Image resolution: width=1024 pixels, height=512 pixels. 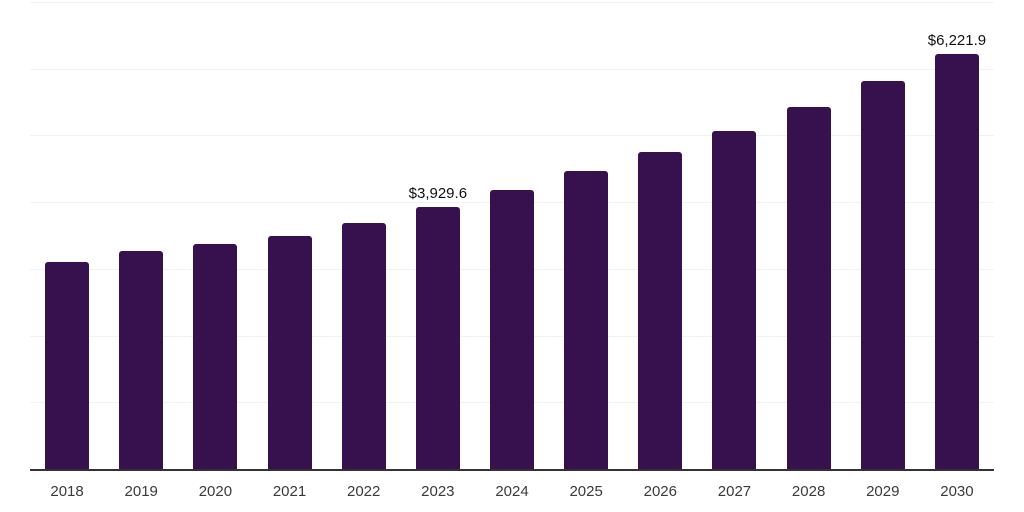 What do you see at coordinates (289, 491) in the screenshot?
I see `x-tick-label-2021: 2021` at bounding box center [289, 491].